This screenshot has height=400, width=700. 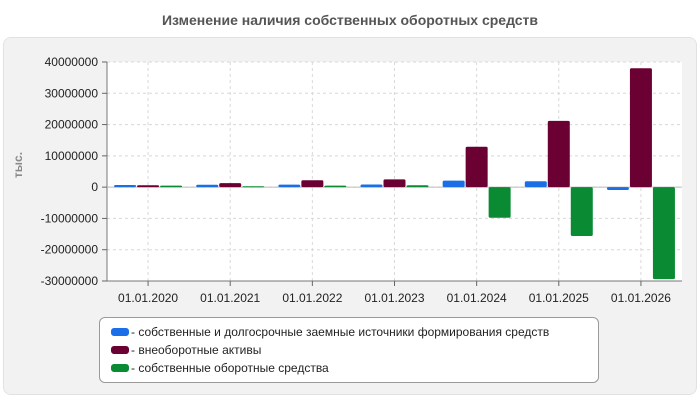 What do you see at coordinates (230, 298) in the screenshot?
I see `x-tick-label: 01.01.2021` at bounding box center [230, 298].